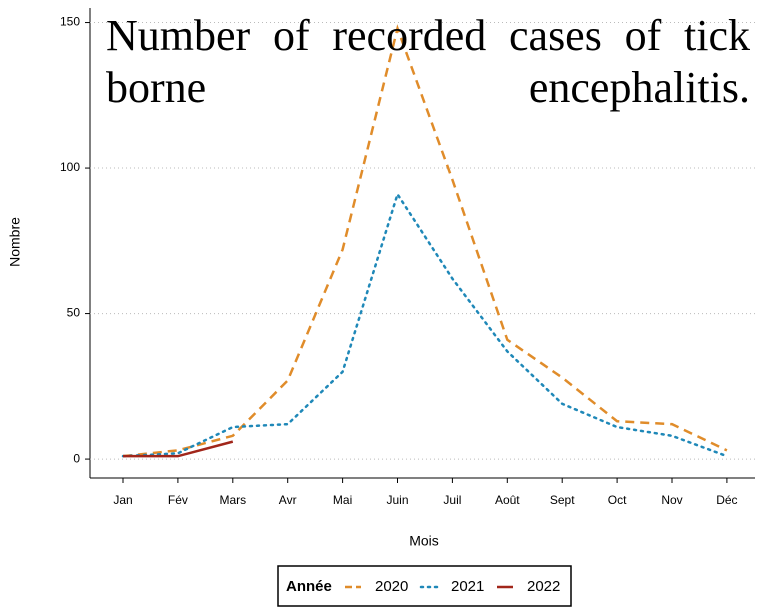 The width and height of the screenshot is (768, 614). Describe the element at coordinates (342, 500) in the screenshot. I see `x-tick-label: Mai` at that location.